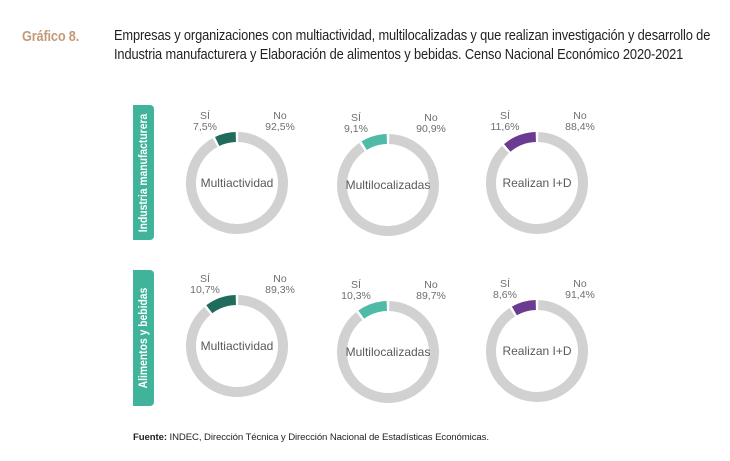  What do you see at coordinates (150, 437) in the screenshot?
I see `source-label: Fuente:` at bounding box center [150, 437].